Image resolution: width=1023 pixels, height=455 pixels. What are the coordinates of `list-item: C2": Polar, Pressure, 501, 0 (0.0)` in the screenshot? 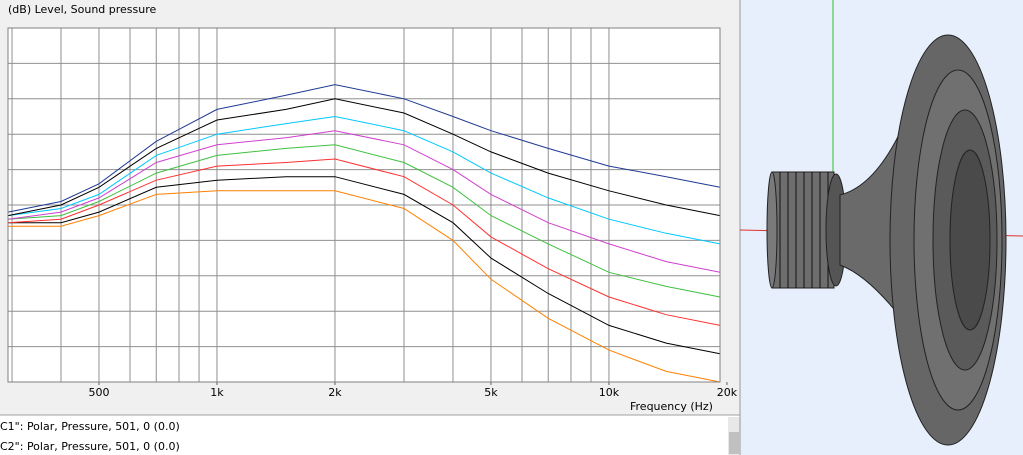 It's located at (90, 446).